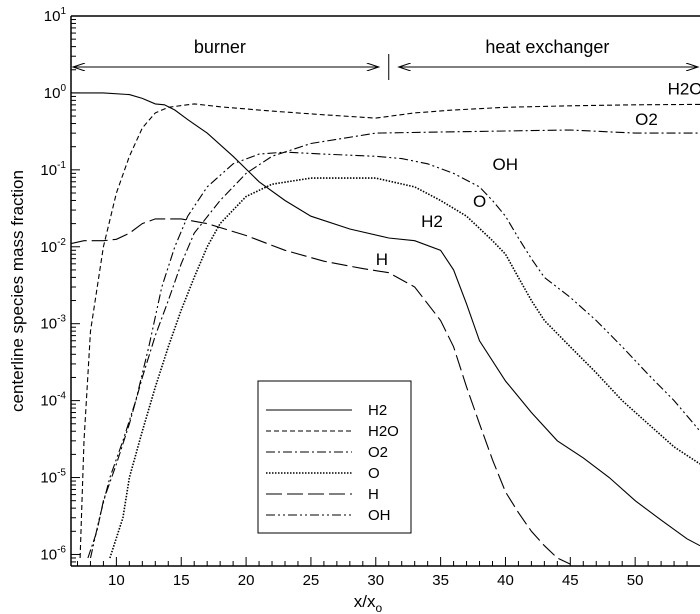  Describe the element at coordinates (383, 431) in the screenshot. I see `legend-label-h2o: H2O` at that location.